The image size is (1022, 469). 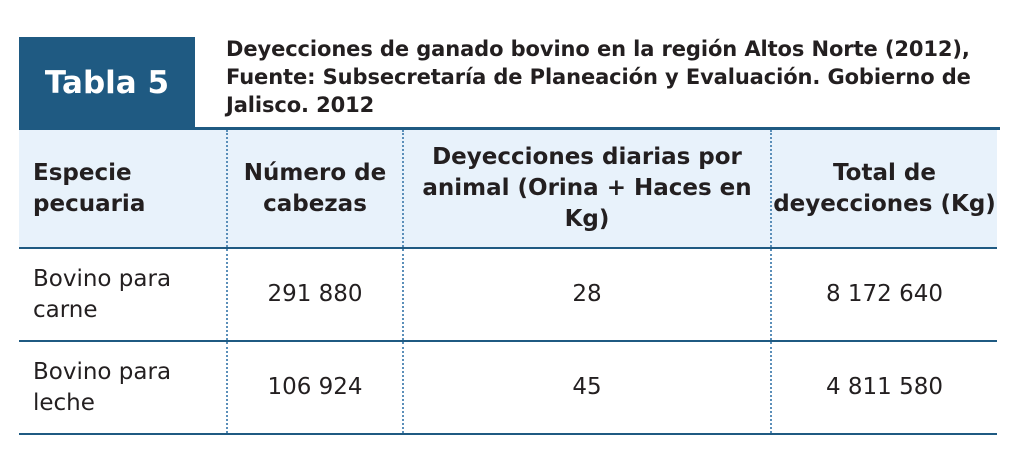 I want to click on cell-head-count: 291 880, so click(x=314, y=295).